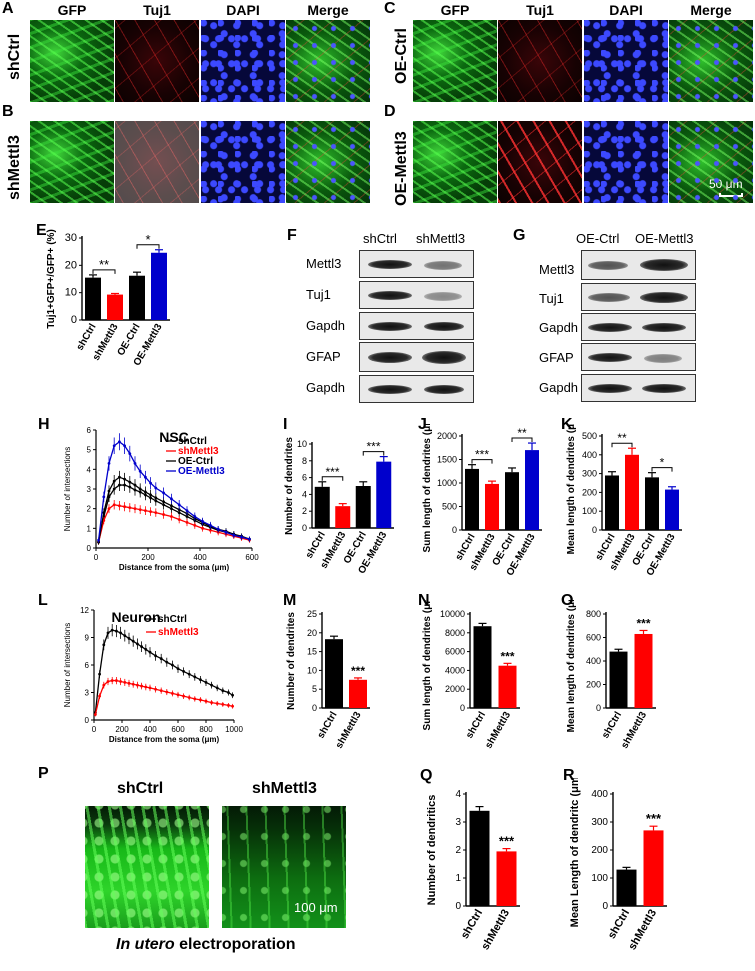  I want to click on y-tick-label: 1000, so click(447, 483).